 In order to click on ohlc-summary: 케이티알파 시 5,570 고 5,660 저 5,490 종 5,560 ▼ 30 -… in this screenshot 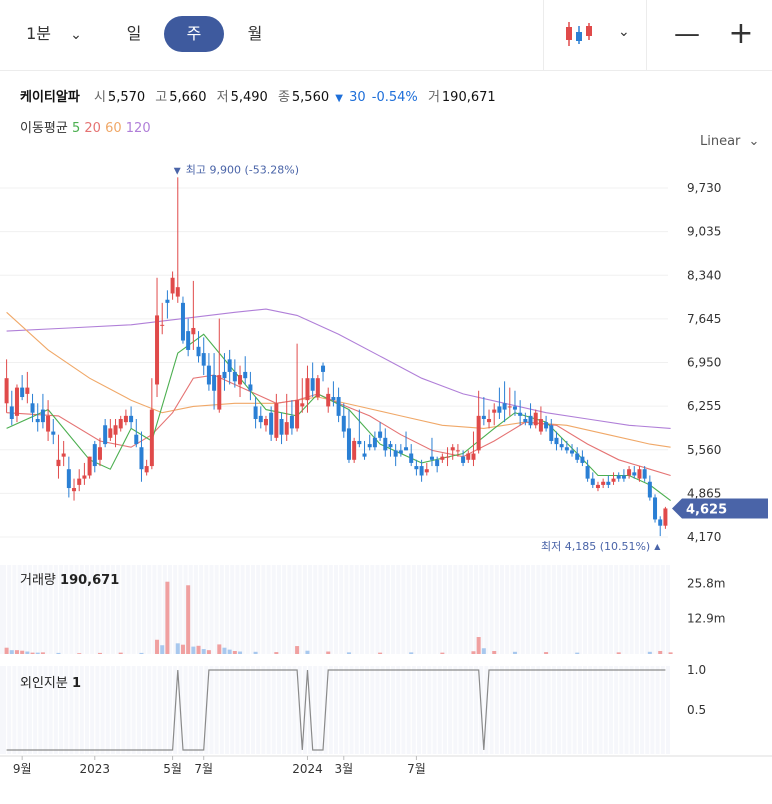, I will do `click(259, 95)`.